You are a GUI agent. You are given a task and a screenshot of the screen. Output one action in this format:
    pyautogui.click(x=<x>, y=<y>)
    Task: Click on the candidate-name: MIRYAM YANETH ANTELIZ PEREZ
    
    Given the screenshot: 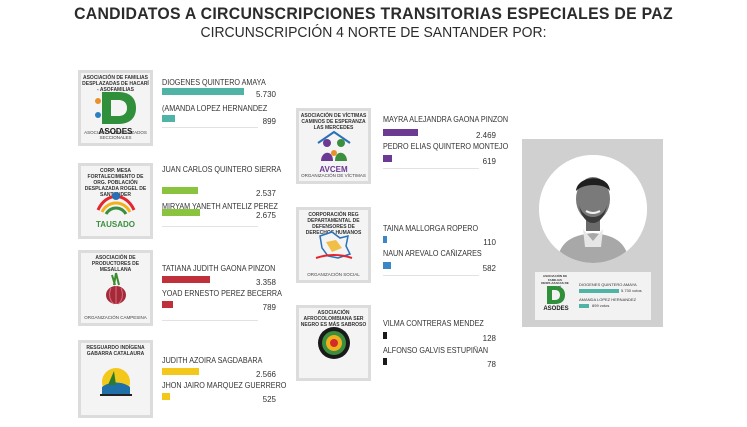 What is the action you would take?
    pyautogui.click(x=220, y=206)
    